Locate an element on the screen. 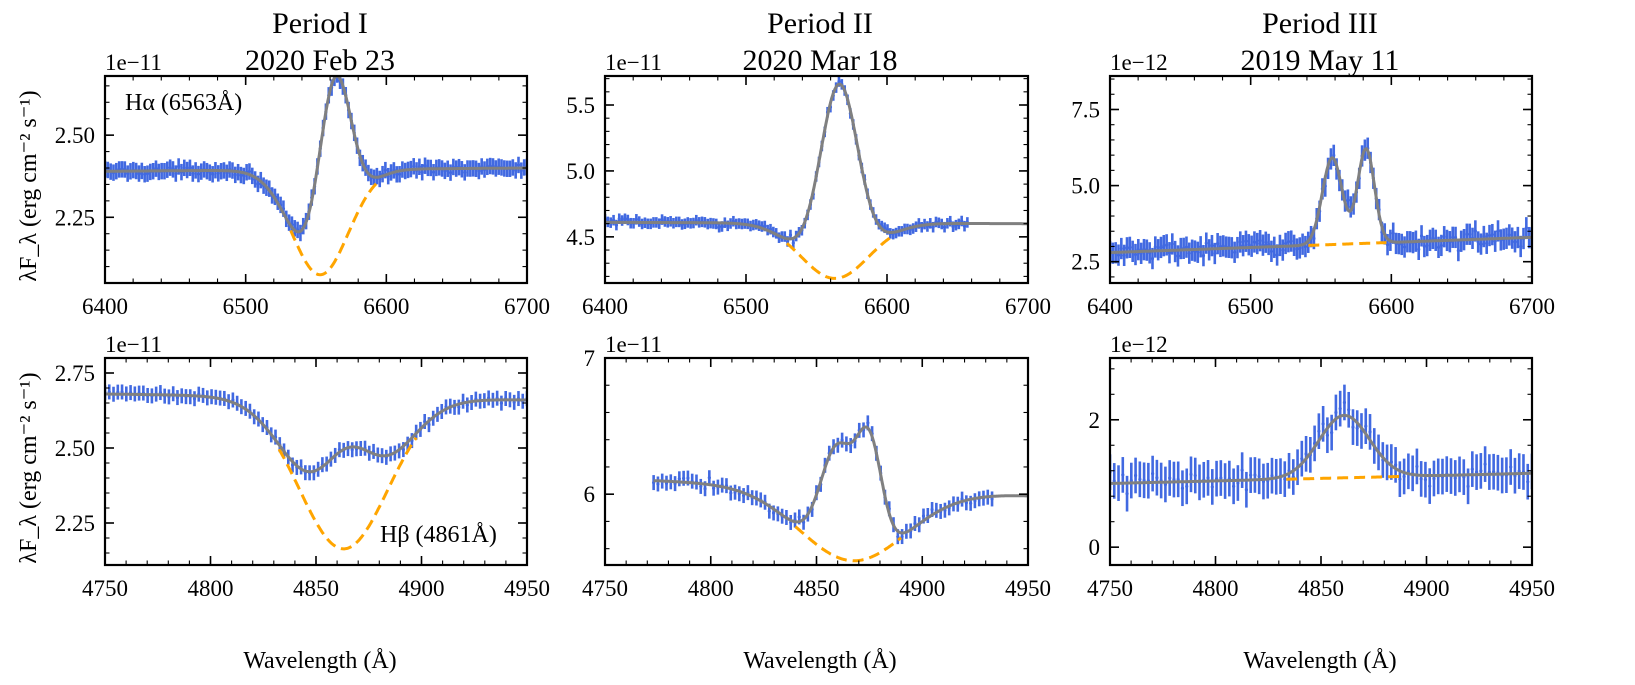 This screenshot has height=685, width=1635. ylabel-bottom: λF_λ (erg cm⁻² s⁻¹) is located at coordinates (29, 467).